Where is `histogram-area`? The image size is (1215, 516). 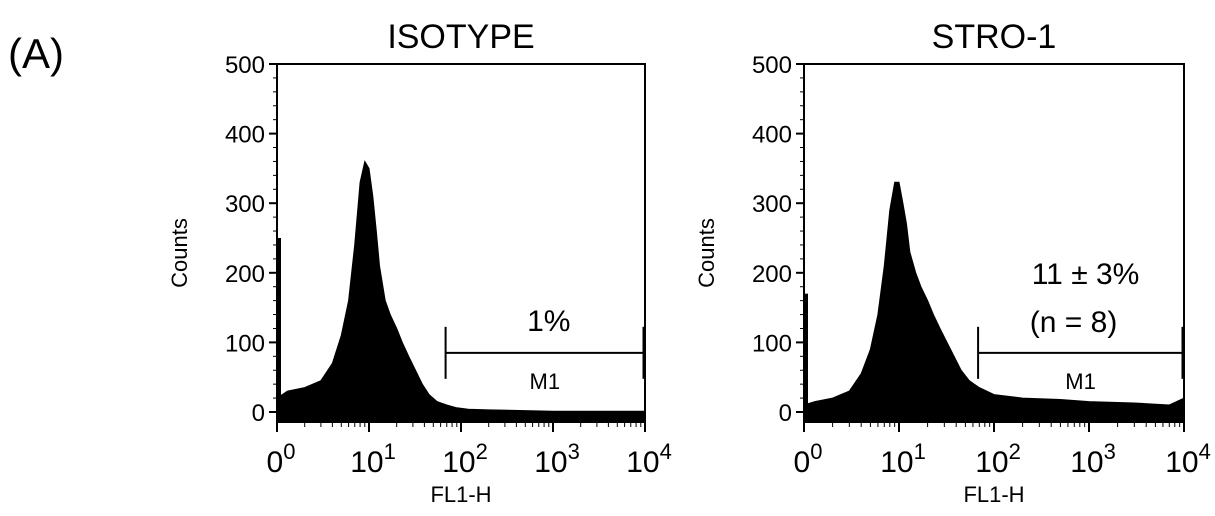
histogram-area is located at coordinates (994, 302).